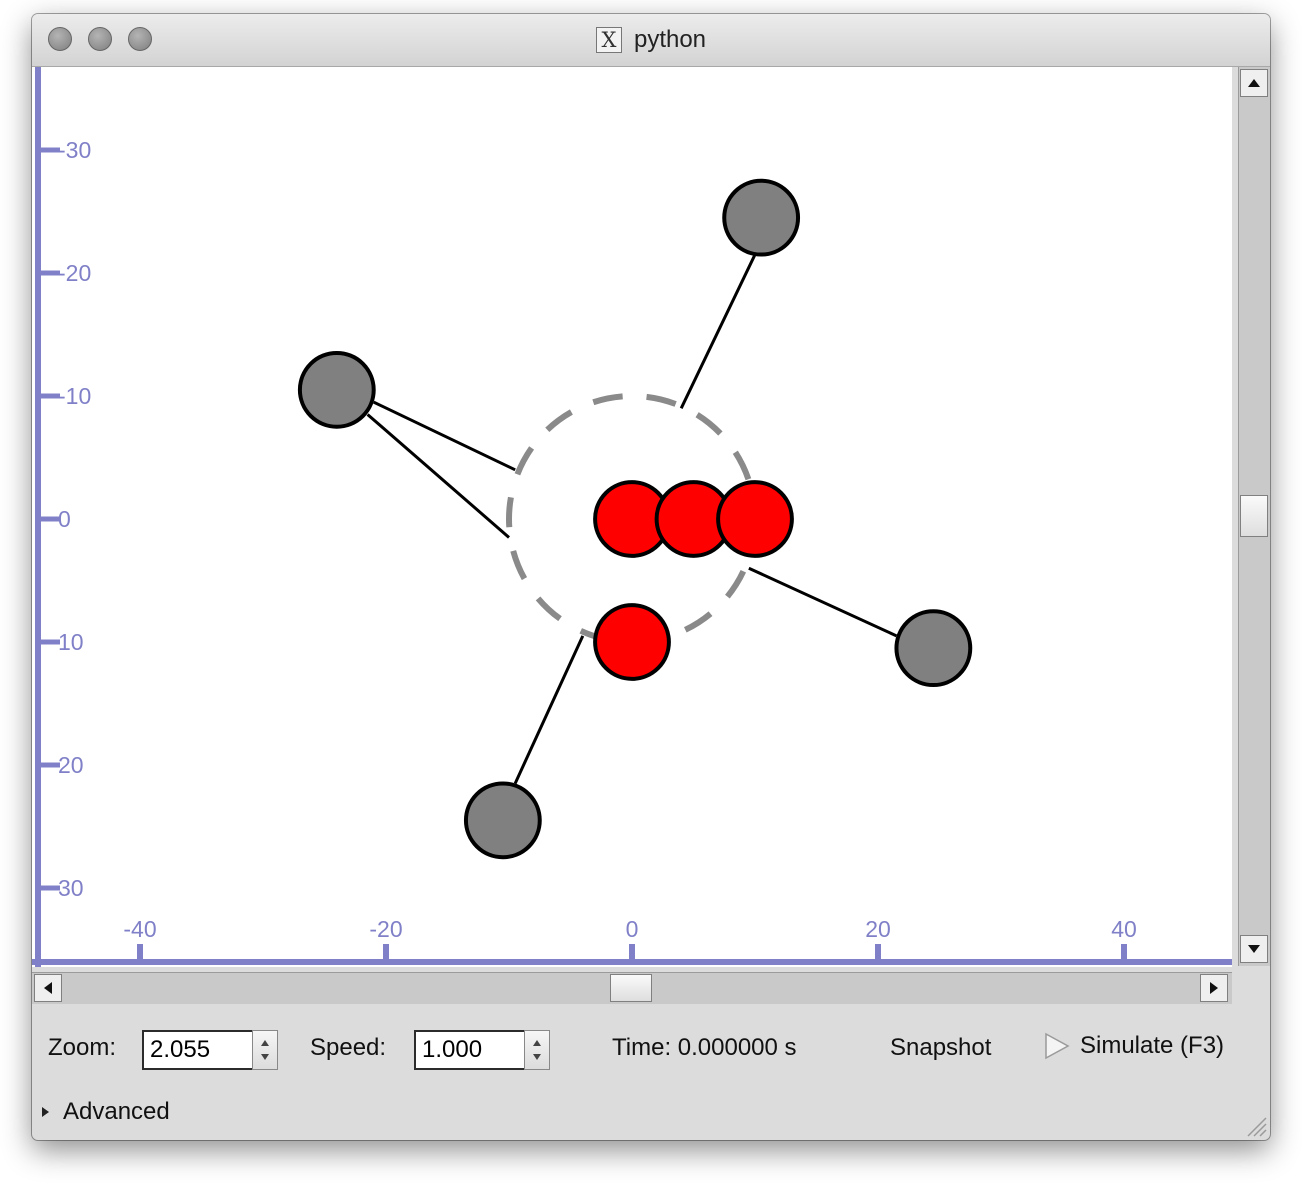  Describe the element at coordinates (71, 765) in the screenshot. I see `y-tick-label: 20` at that location.